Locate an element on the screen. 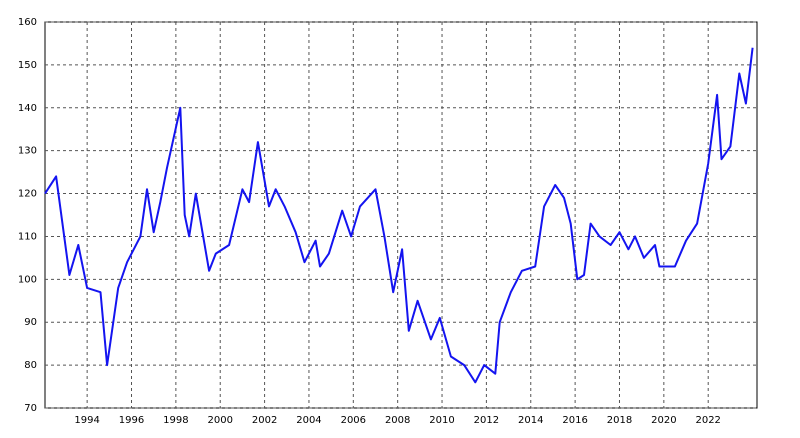  x-tick-label: 2004 is located at coordinates (308, 420).